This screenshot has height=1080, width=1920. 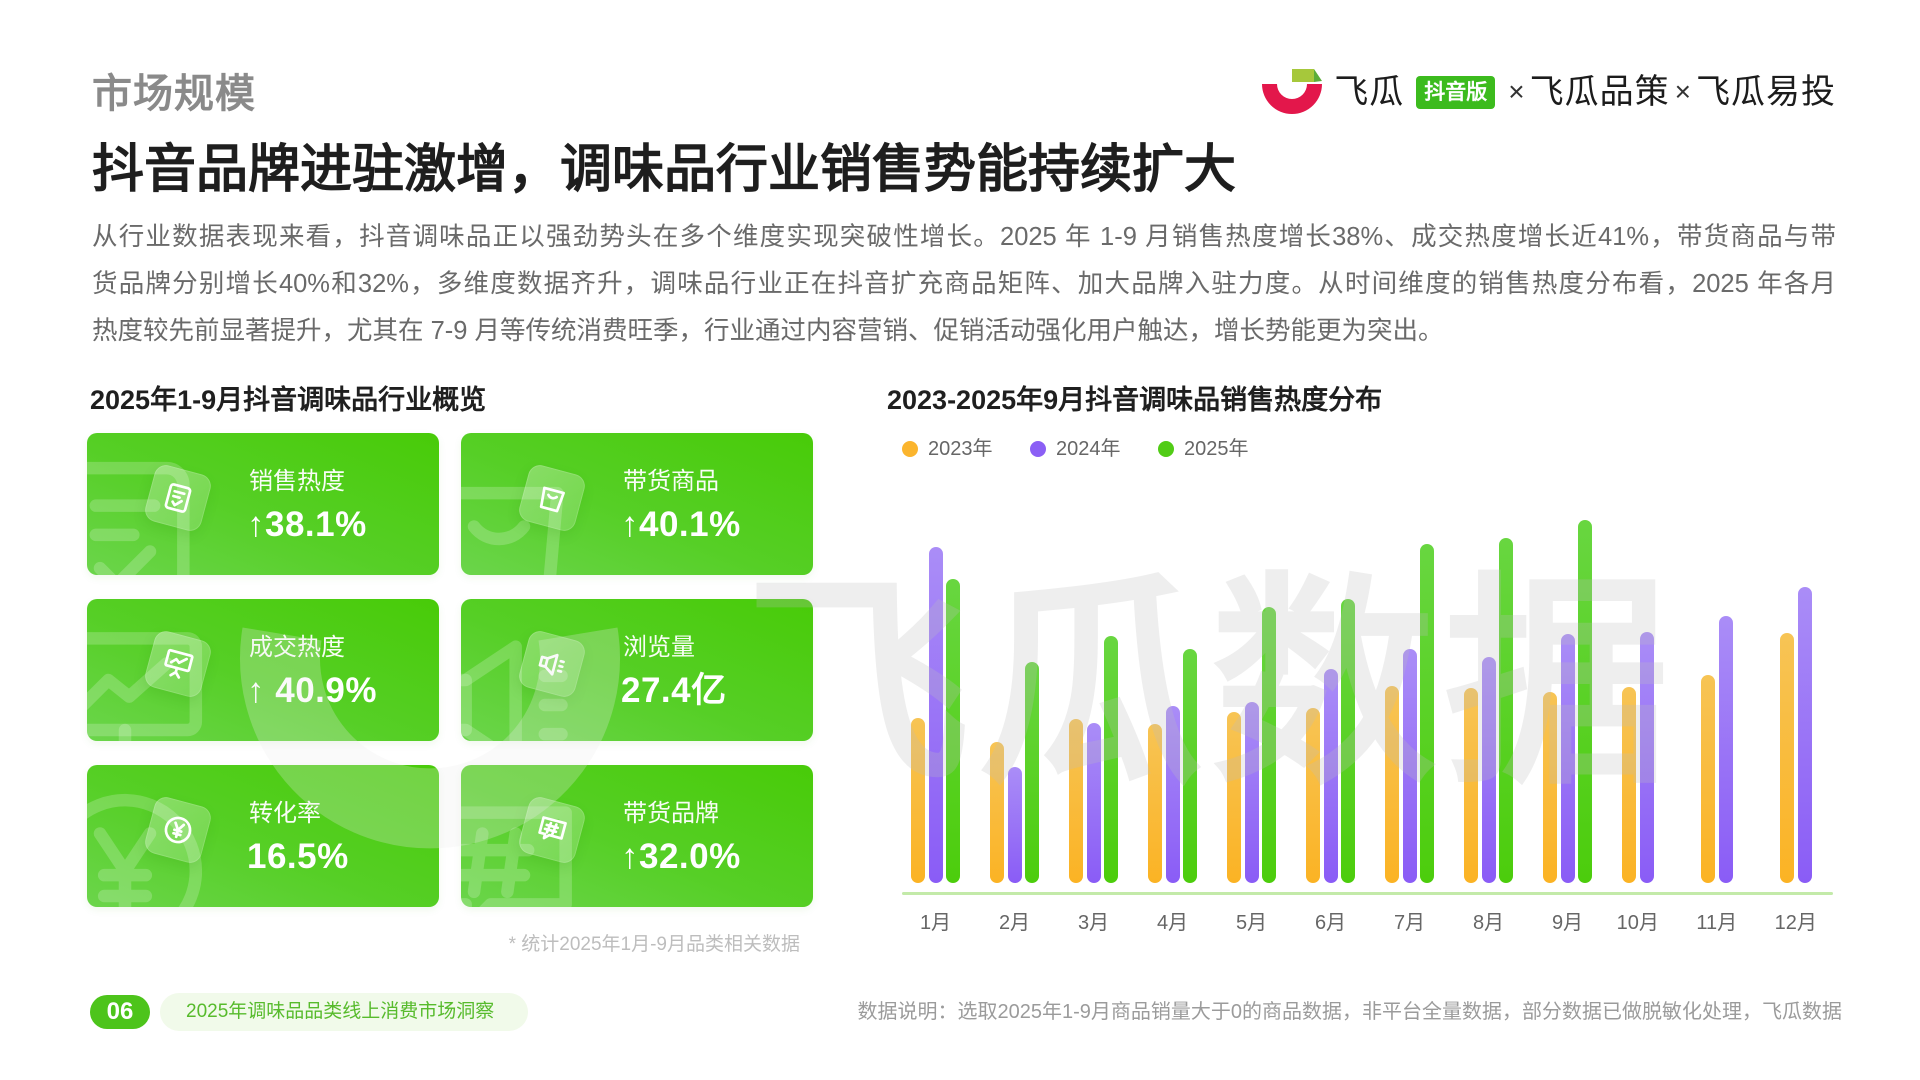 What do you see at coordinates (1190, 766) in the screenshot?
I see `bar-y2025-m4` at bounding box center [1190, 766].